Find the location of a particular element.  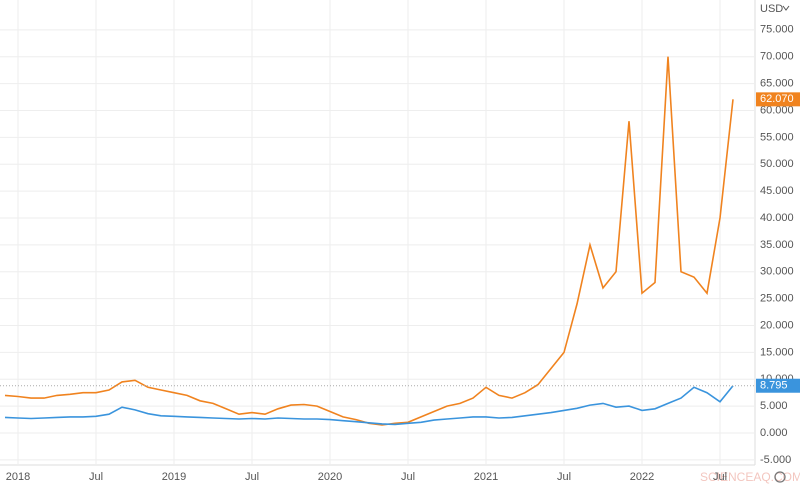

last-value-label: 62.070 is located at coordinates (777, 99).